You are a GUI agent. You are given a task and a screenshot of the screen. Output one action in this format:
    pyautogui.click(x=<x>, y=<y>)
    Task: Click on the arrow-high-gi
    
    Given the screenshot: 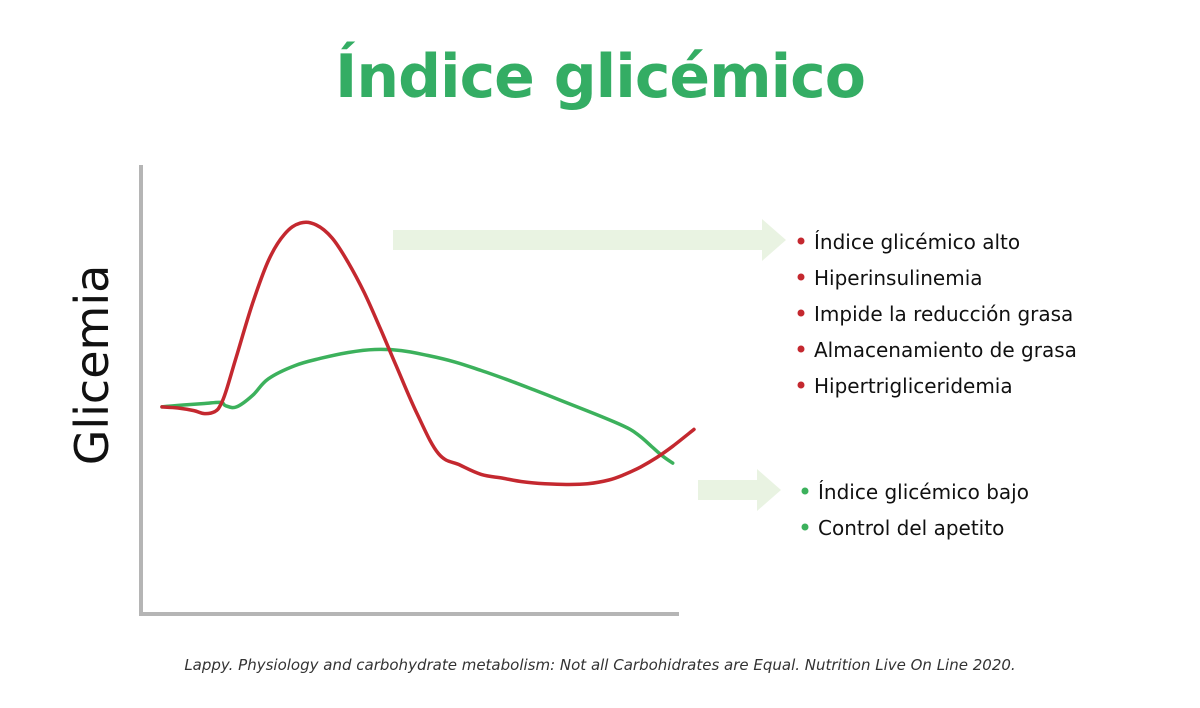 What is the action you would take?
    pyautogui.click(x=589, y=240)
    